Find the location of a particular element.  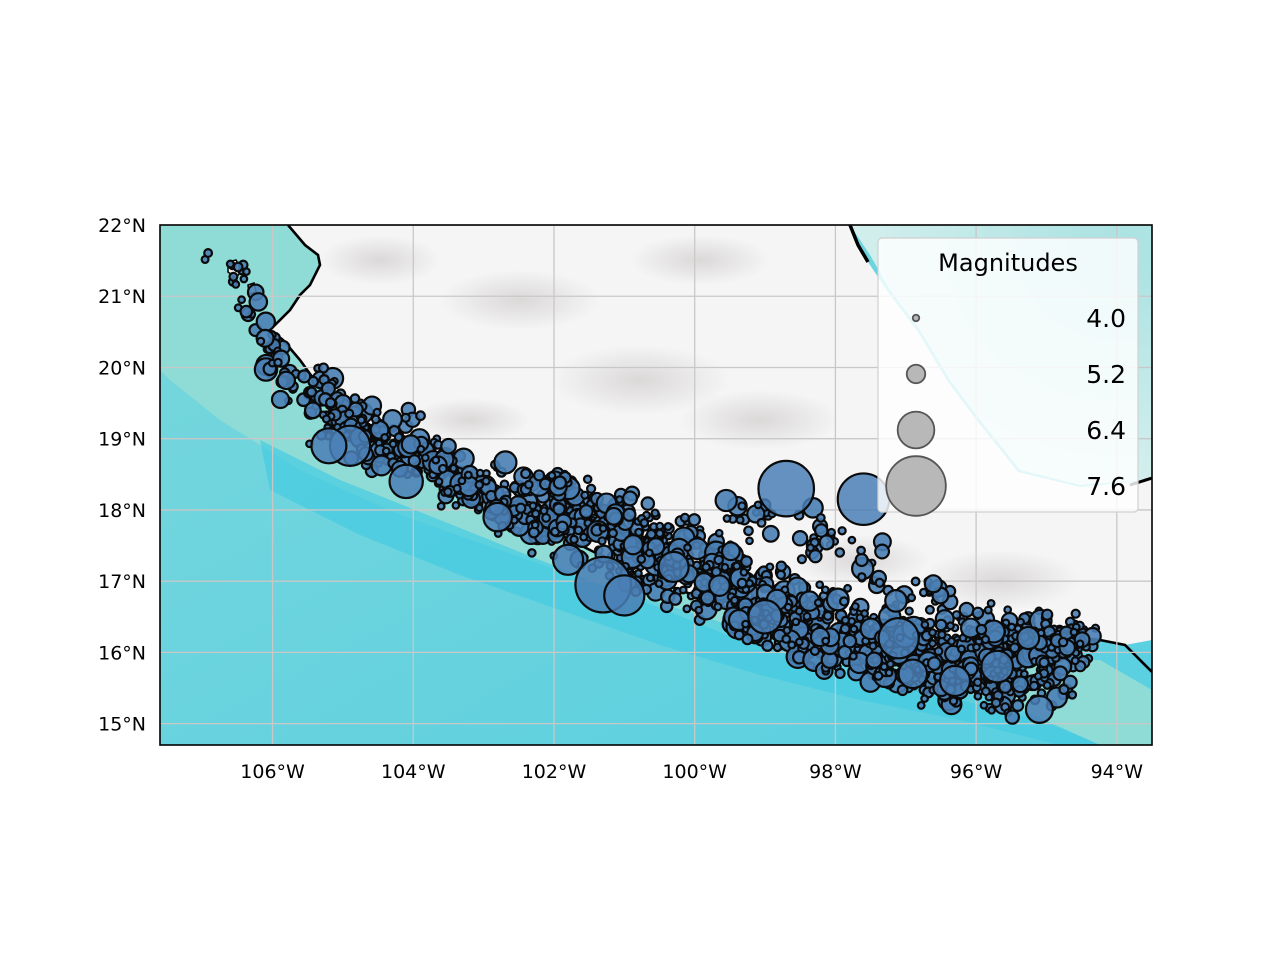

legend-title: Magnitudes is located at coordinates (1008, 263).